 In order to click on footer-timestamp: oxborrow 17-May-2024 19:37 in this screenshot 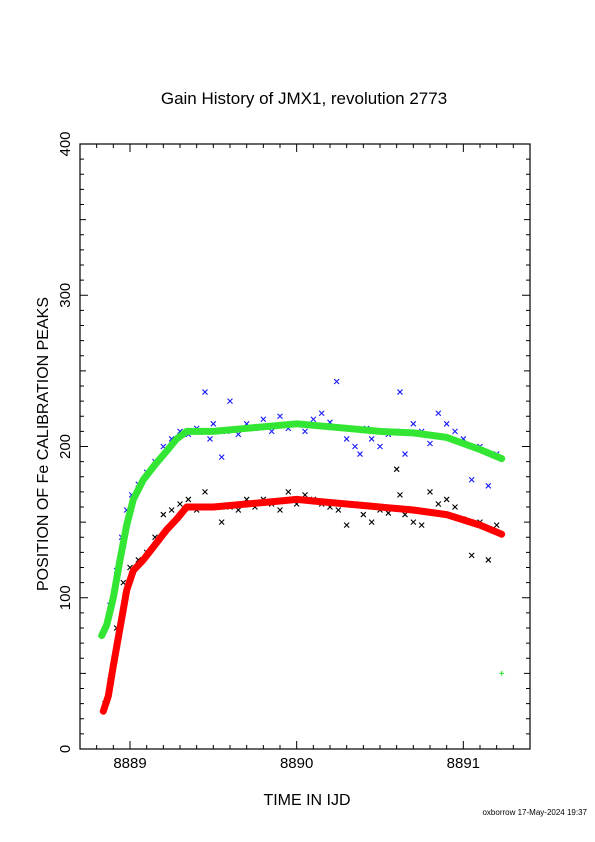, I will do `click(534, 812)`.